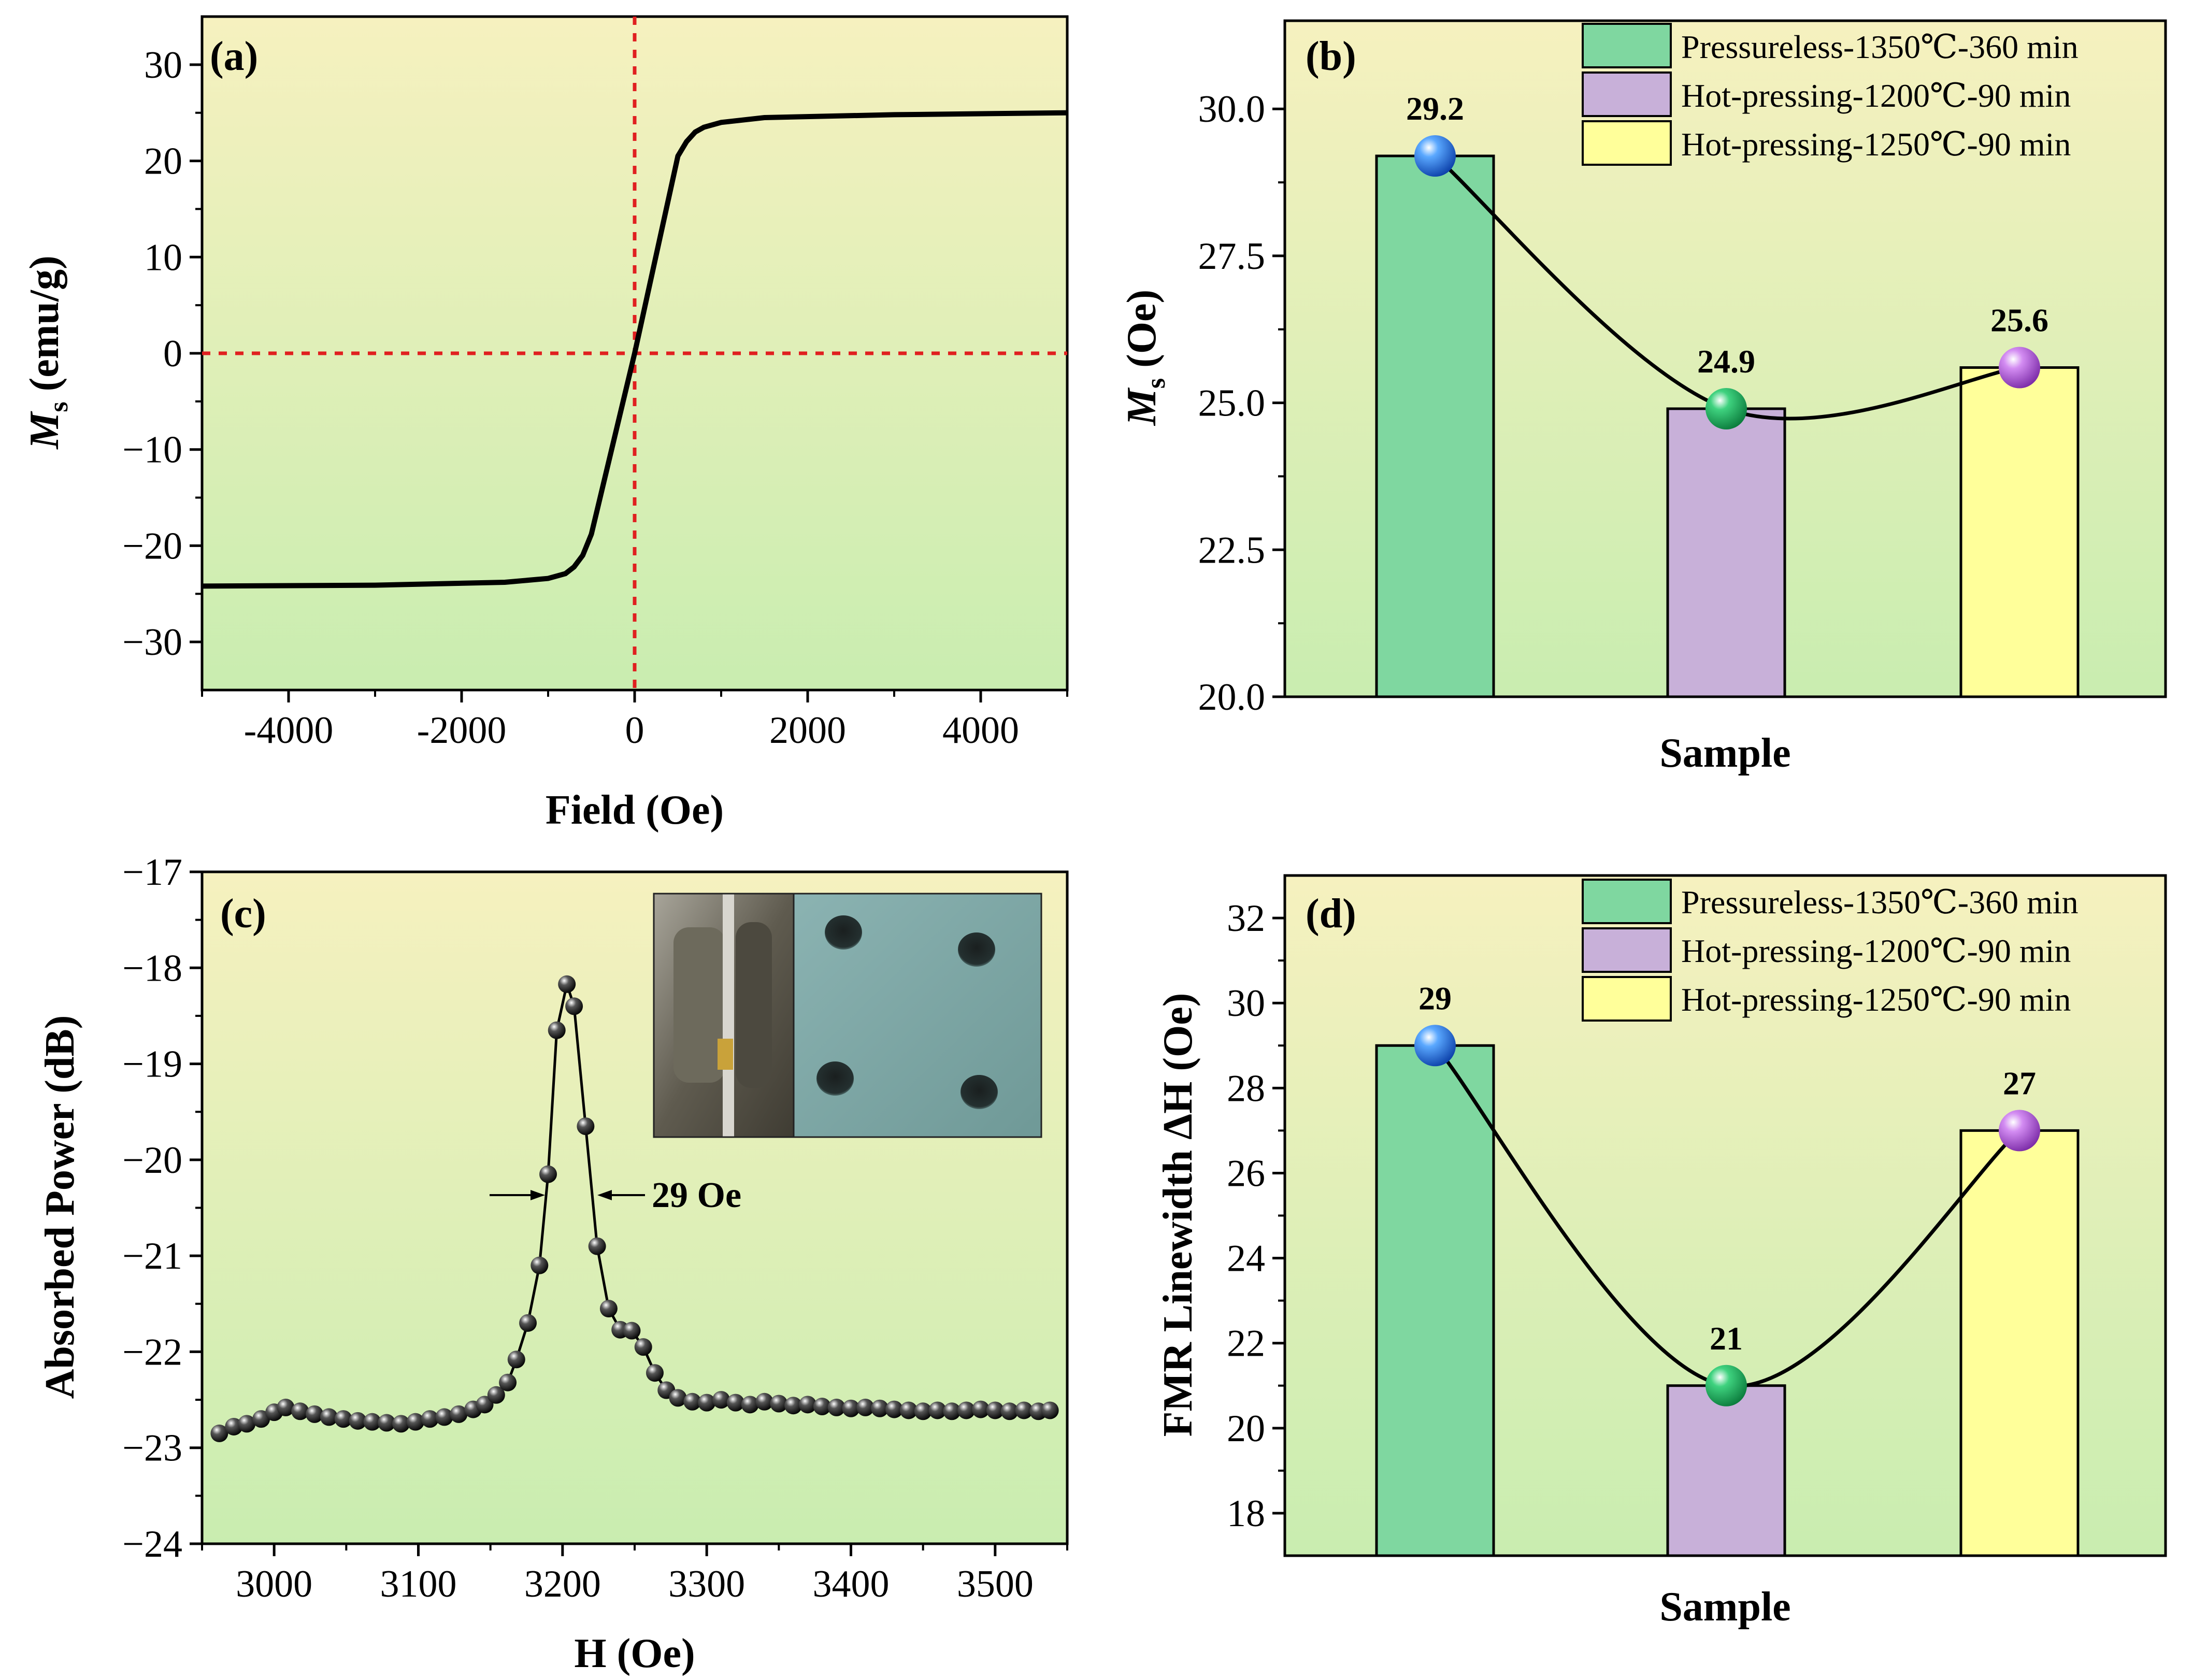 This screenshot has height=1680, width=2193. I want to click on xaxis-ticks-a: -4000 -2000 0 2000 4000, so click(635, 721).